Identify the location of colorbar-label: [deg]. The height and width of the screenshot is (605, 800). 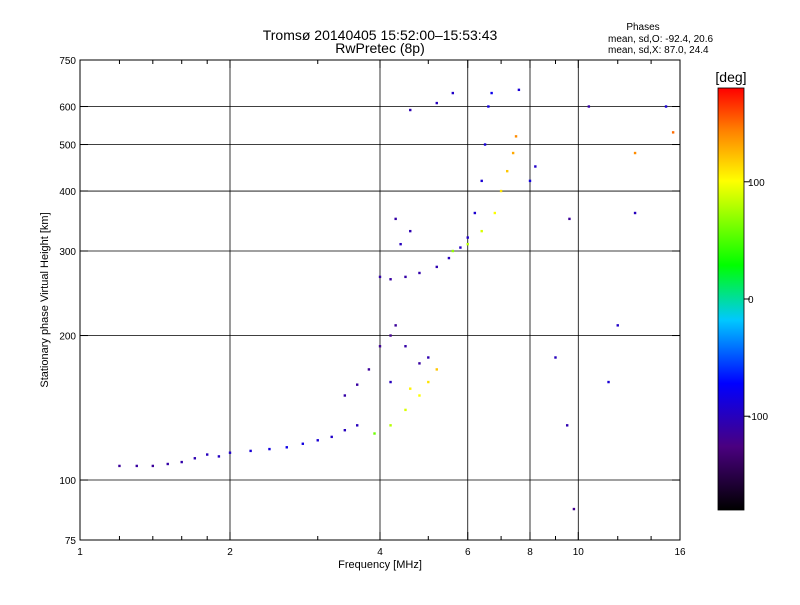
(730, 77).